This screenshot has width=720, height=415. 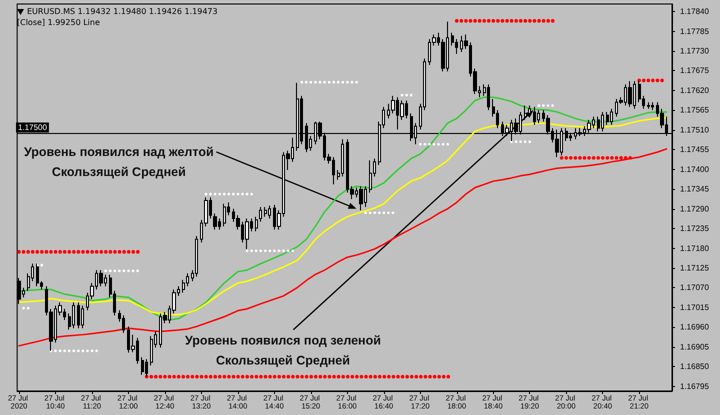 I want to click on y-tick-label: 1.17290, so click(x=695, y=209).